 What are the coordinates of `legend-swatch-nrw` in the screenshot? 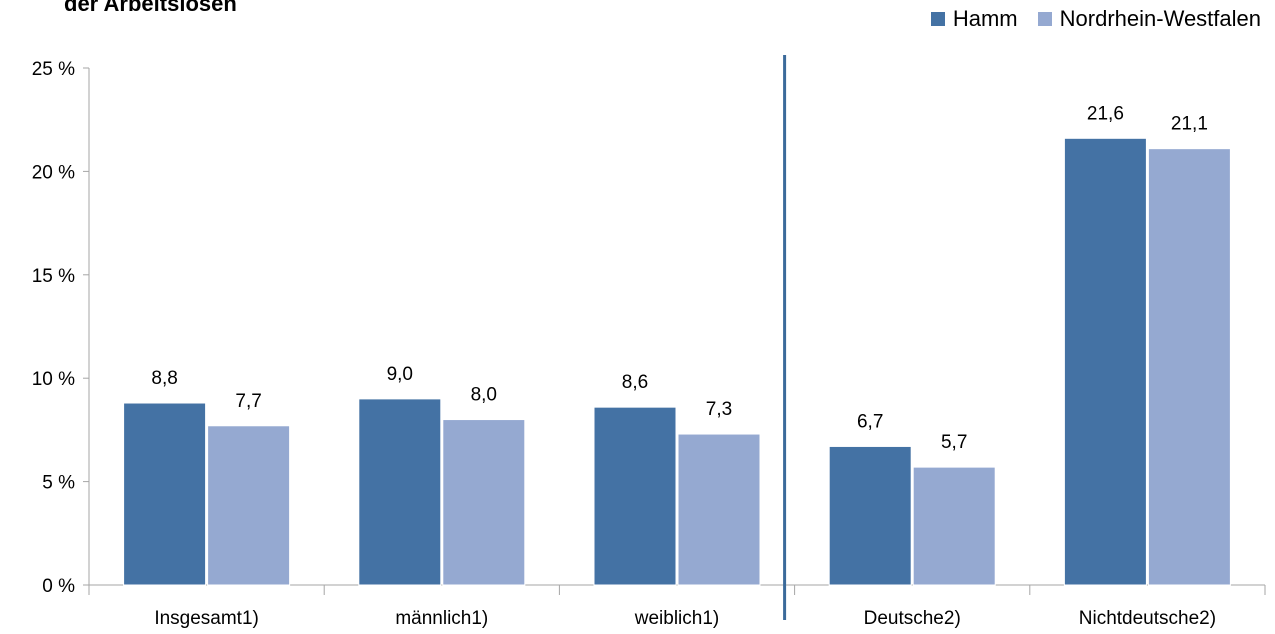 It's located at (1044, 19).